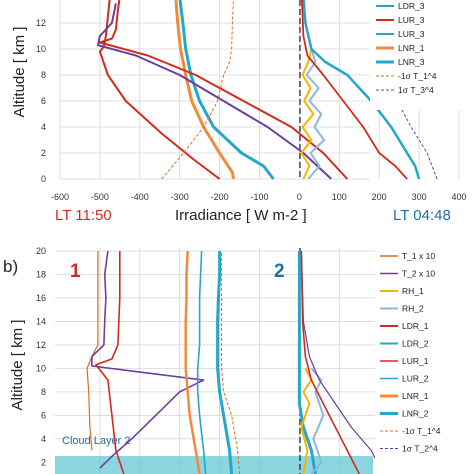  I want to click on panel-b-y-tick-label: 2, so click(43, 462).